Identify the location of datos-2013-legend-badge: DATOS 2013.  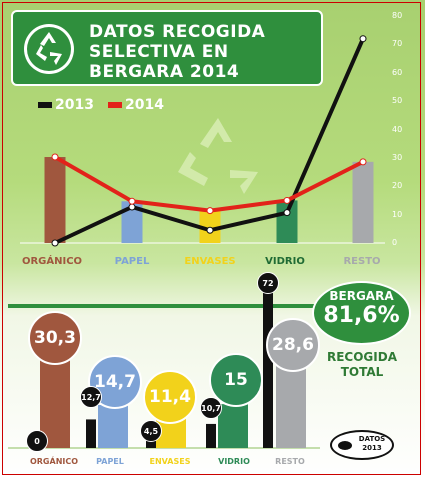
(362, 445).